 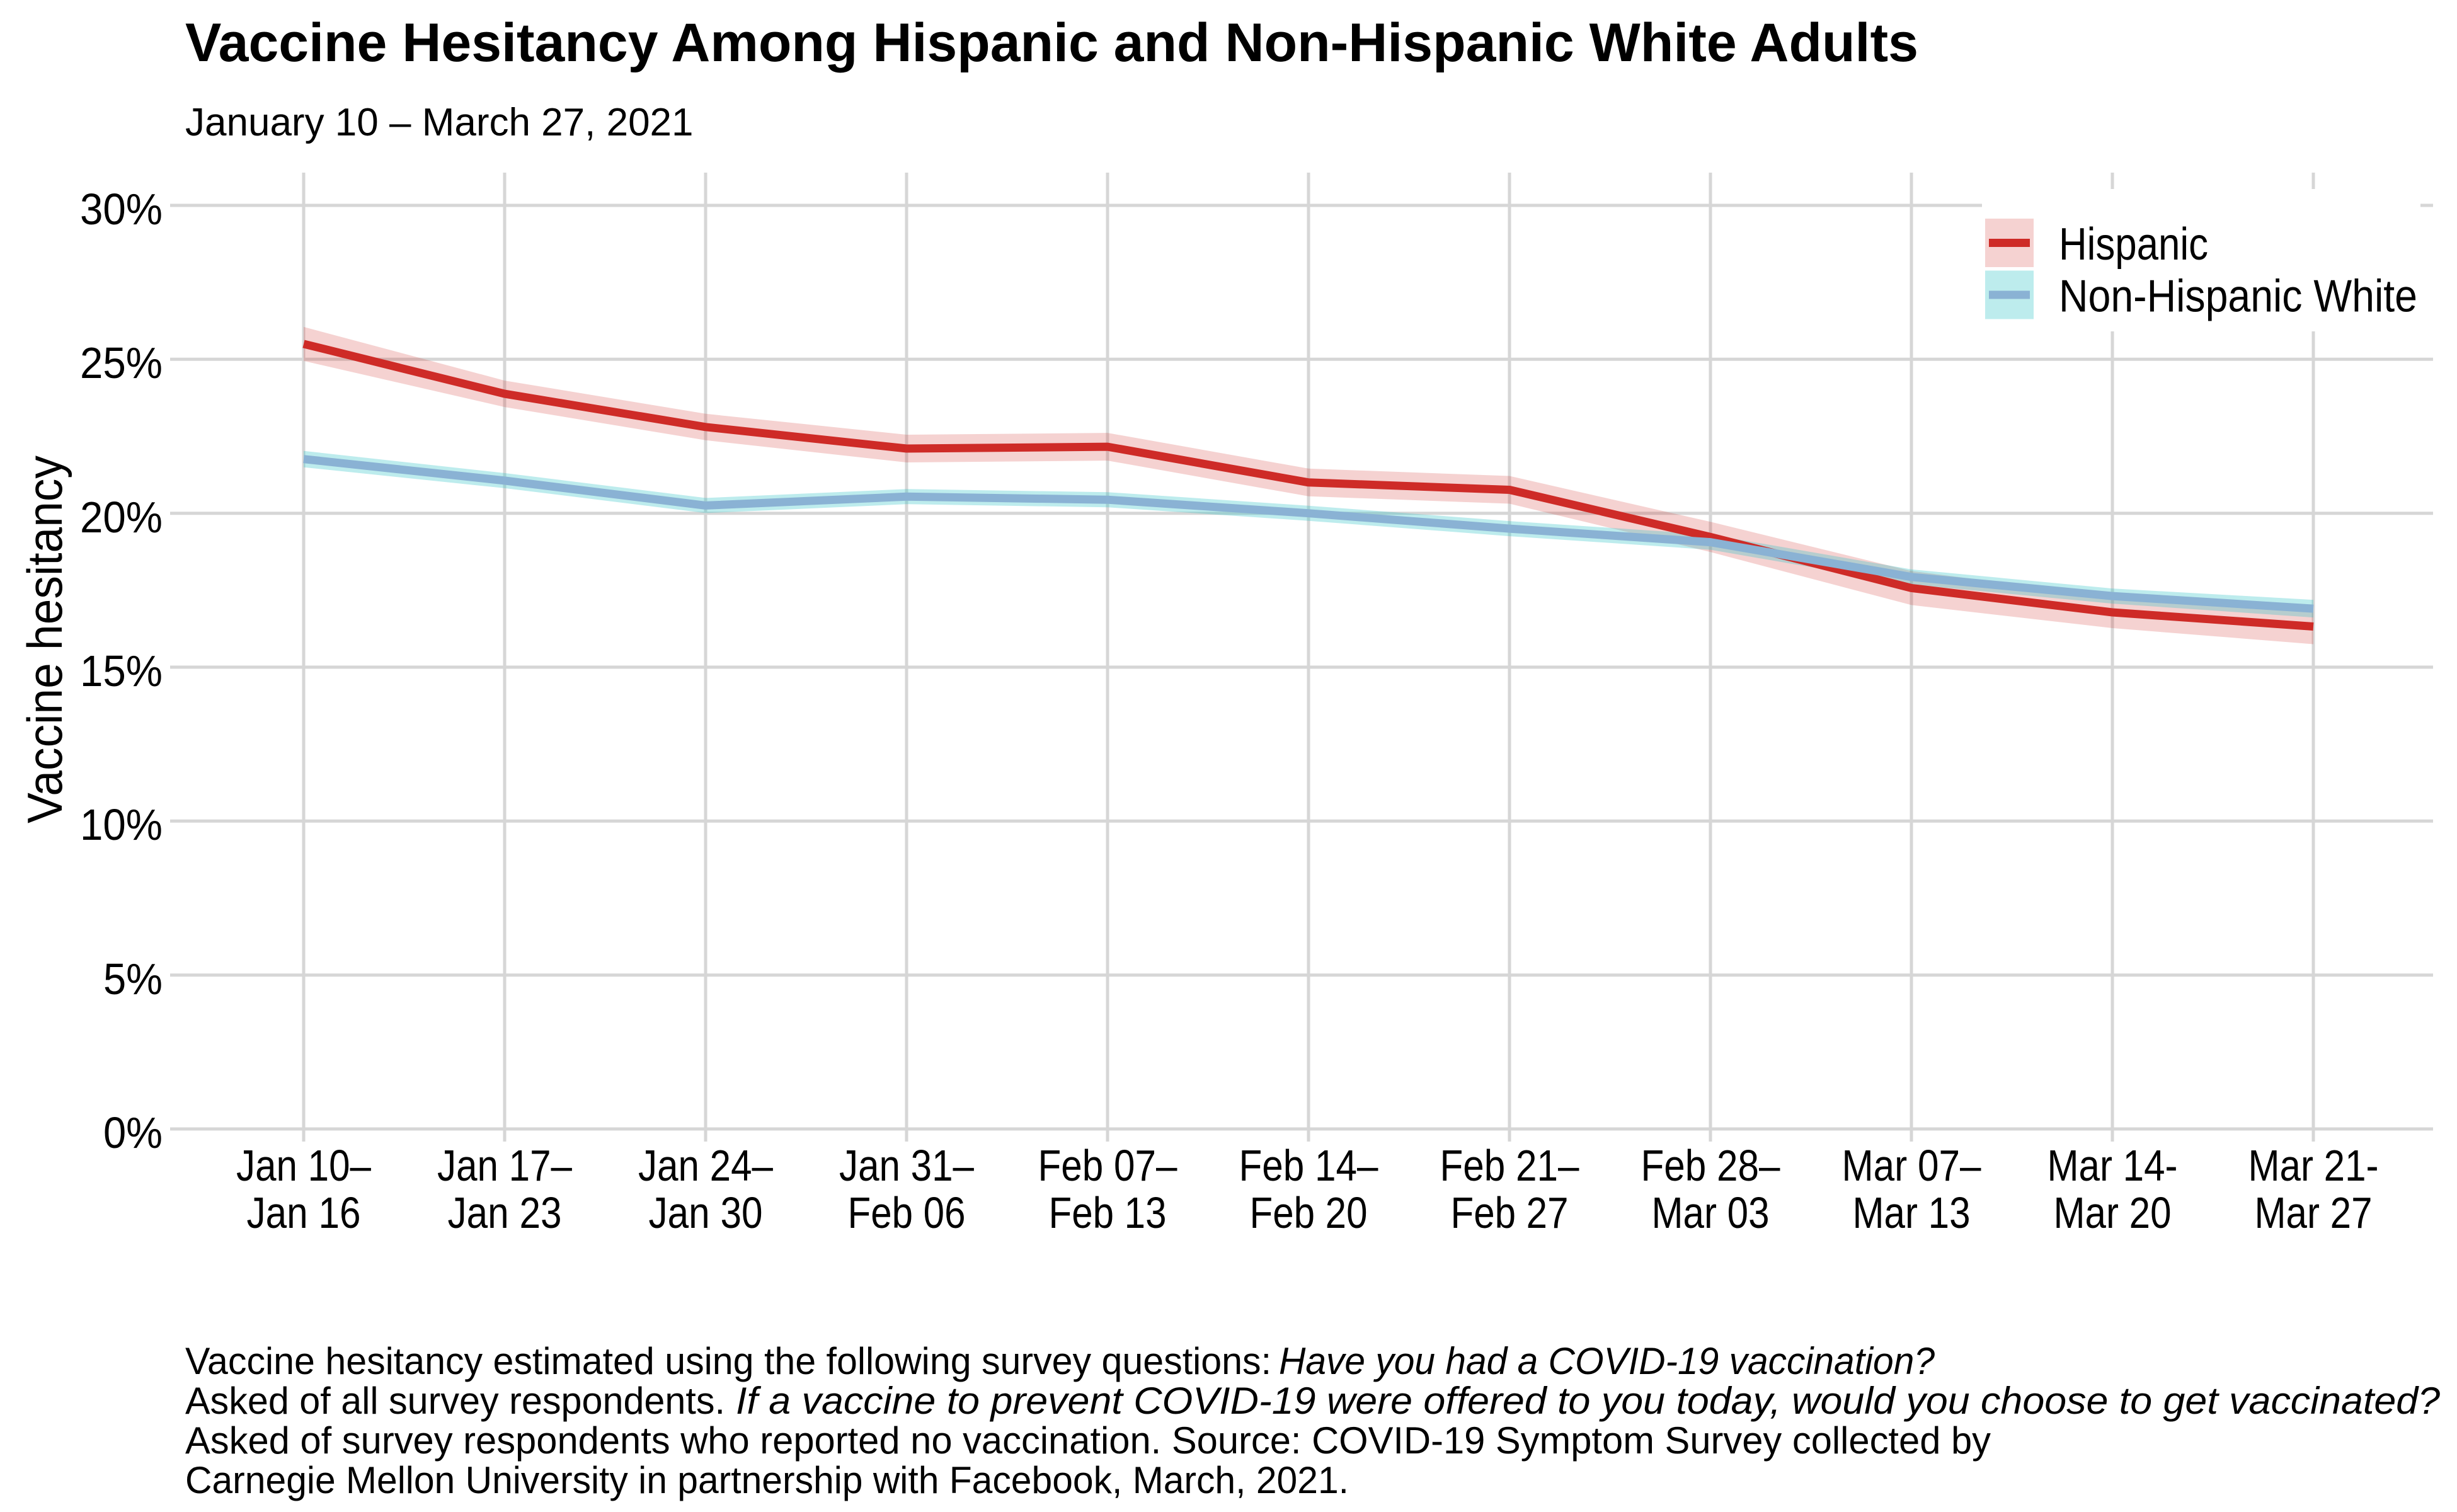 I want to click on svg-text: Jan 10–, so click(x=303, y=1165).